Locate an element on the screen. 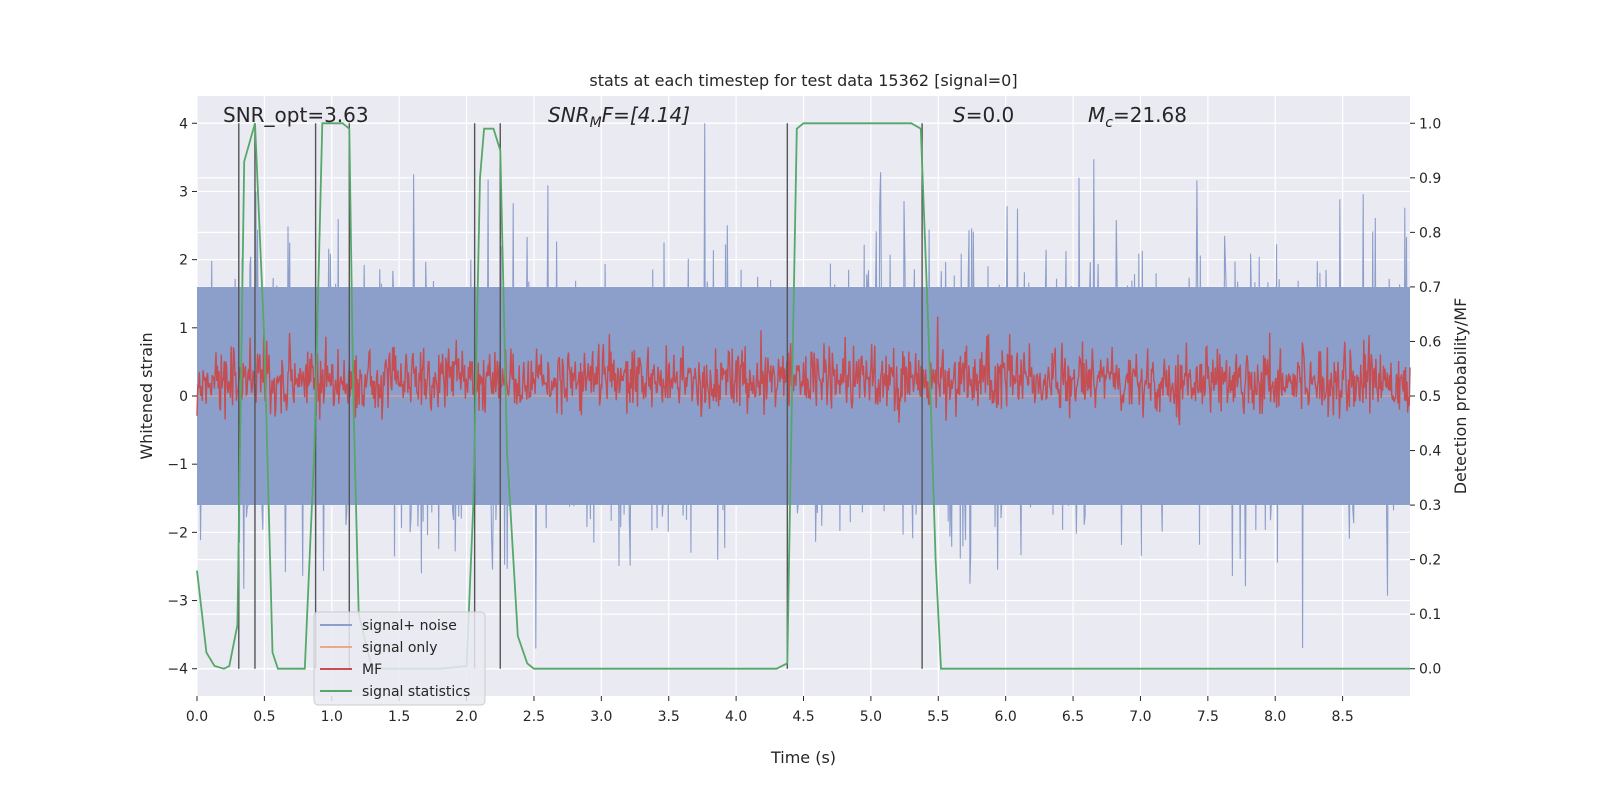 Image resolution: width=1600 pixels, height=800 pixels. x-tick-label: 5.5 is located at coordinates (938, 717).